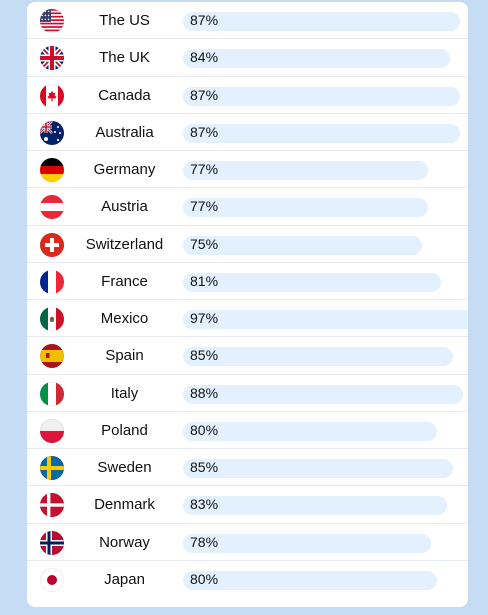 This screenshot has width=488, height=615. What do you see at coordinates (124, 430) in the screenshot?
I see `country-name: Poland` at bounding box center [124, 430].